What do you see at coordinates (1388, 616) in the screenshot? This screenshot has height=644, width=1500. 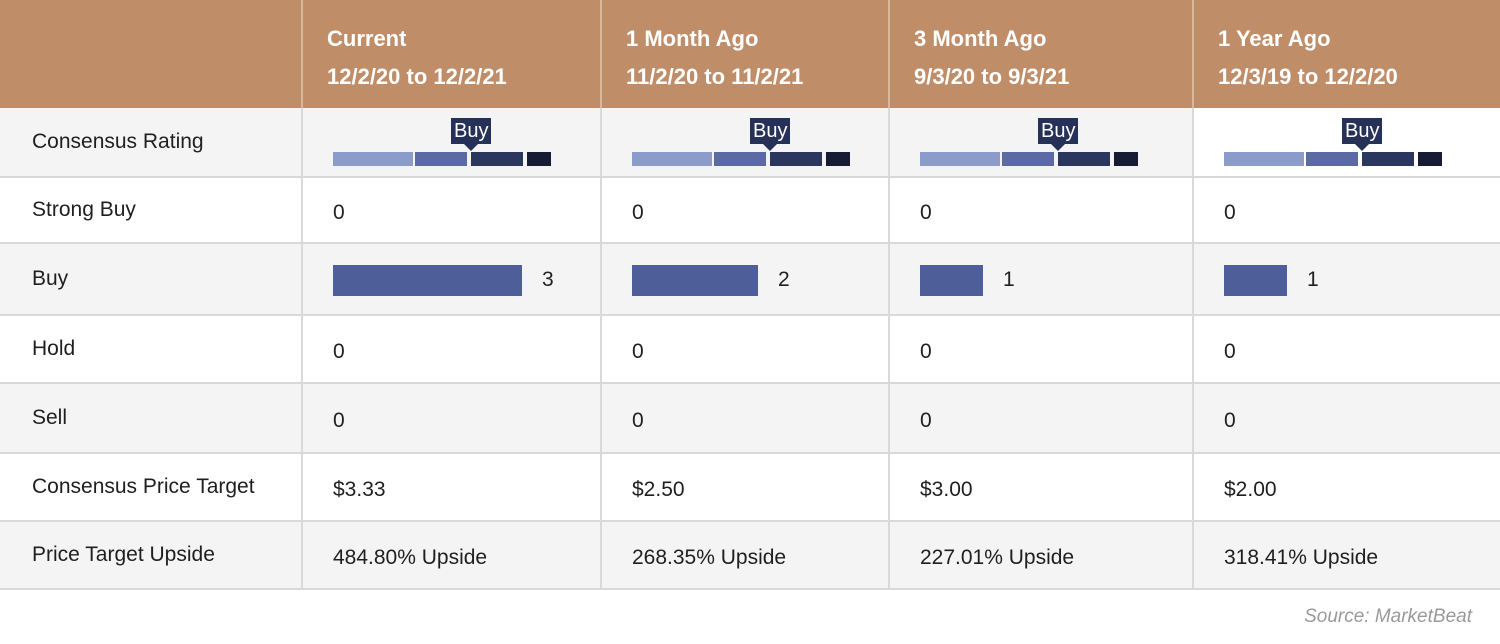 I see `source-note: Source: MarketBeat` at bounding box center [1388, 616].